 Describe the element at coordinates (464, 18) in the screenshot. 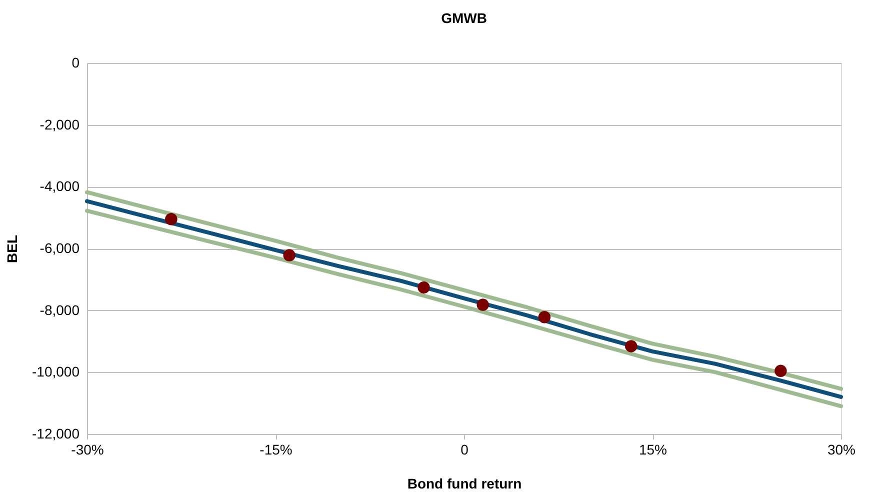

I see `chart-title: GMWB` at that location.